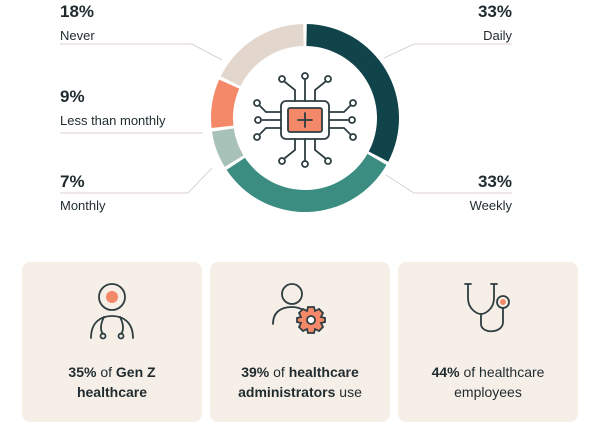 This screenshot has height=422, width=600. What do you see at coordinates (83, 205) in the screenshot?
I see `label-monthly: Monthly` at bounding box center [83, 205].